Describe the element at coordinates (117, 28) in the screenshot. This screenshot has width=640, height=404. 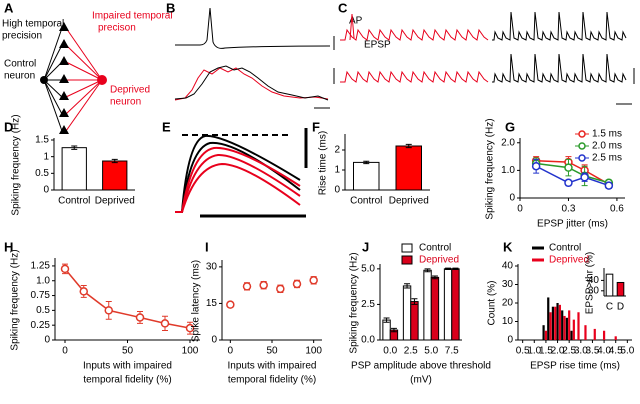
I see `diagram-text: precison` at that location.